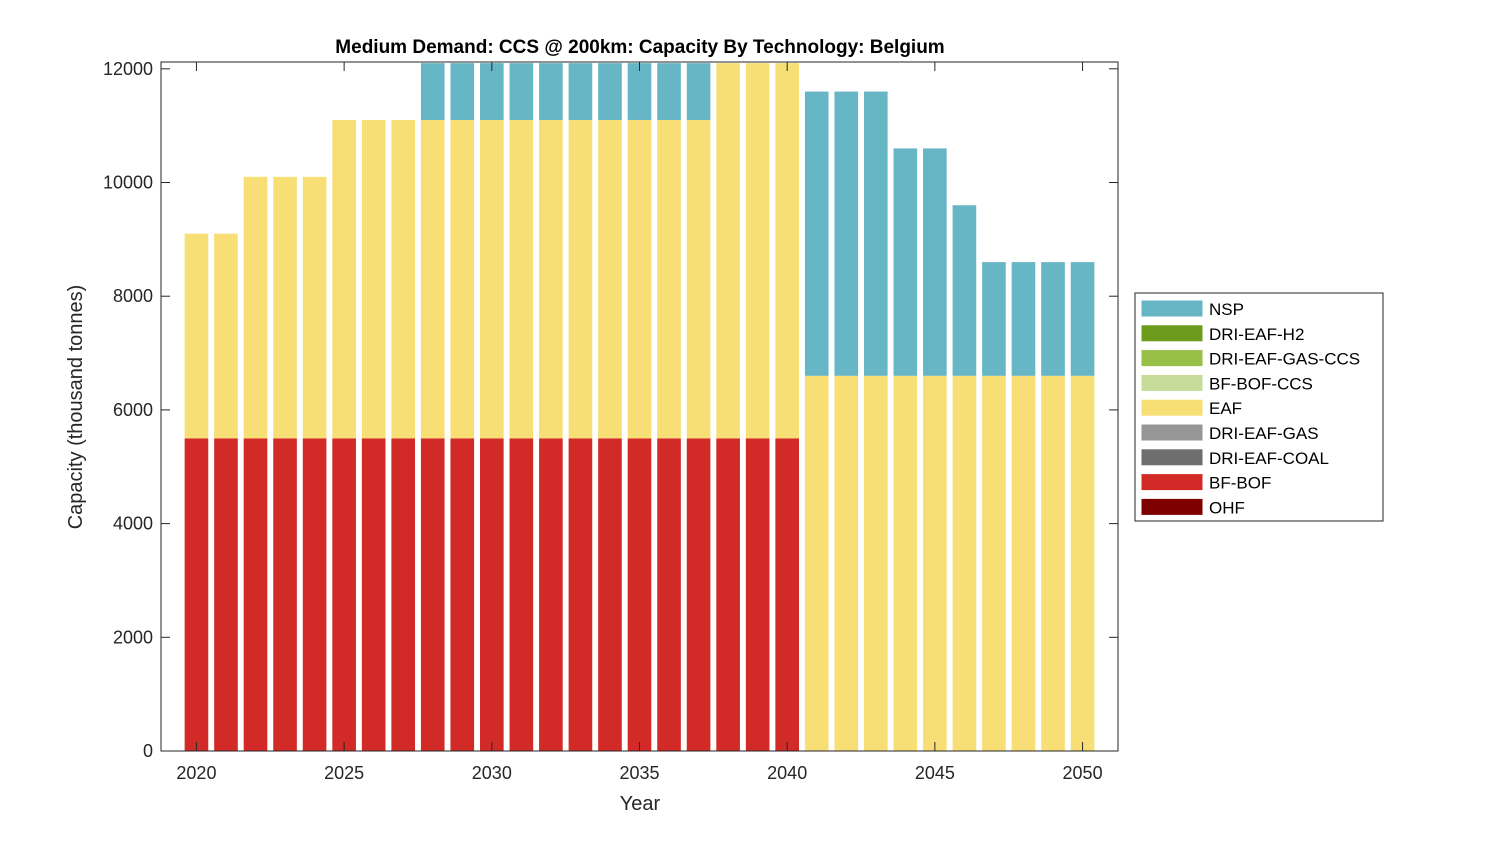  Describe the element at coordinates (344, 279) in the screenshot. I see `bar-eaf-2025` at that location.